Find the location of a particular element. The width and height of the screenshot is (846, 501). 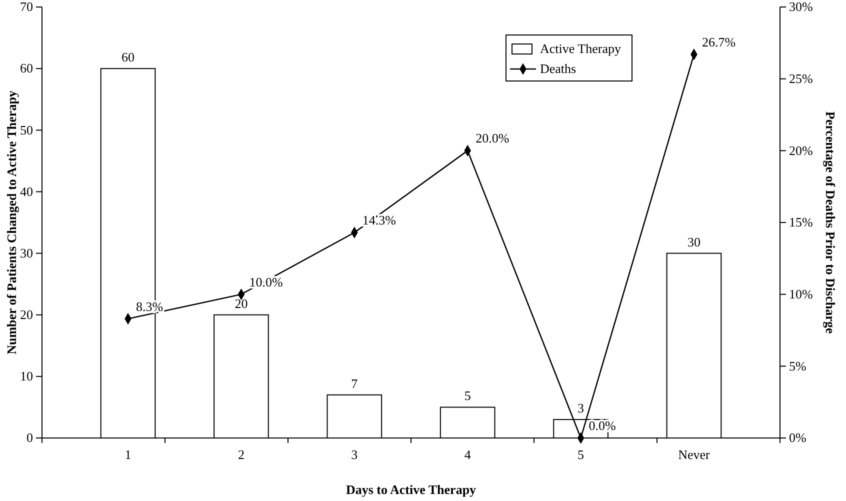

y-tick-label: 40 is located at coordinates (26, 191).